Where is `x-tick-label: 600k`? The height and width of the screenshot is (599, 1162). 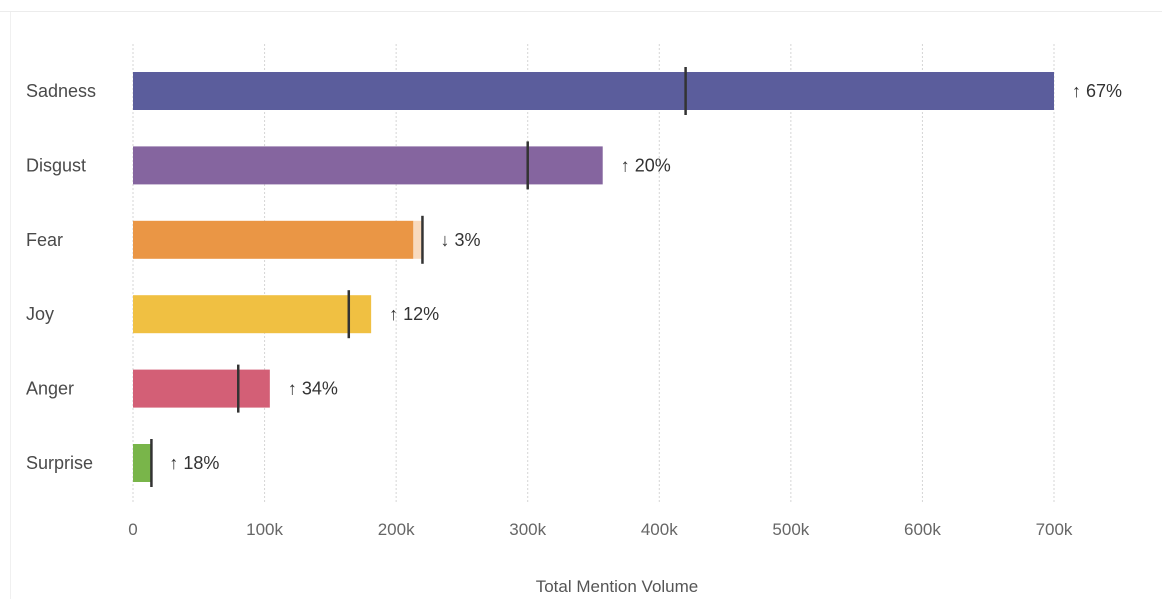 x-tick-label: 600k is located at coordinates (922, 529).